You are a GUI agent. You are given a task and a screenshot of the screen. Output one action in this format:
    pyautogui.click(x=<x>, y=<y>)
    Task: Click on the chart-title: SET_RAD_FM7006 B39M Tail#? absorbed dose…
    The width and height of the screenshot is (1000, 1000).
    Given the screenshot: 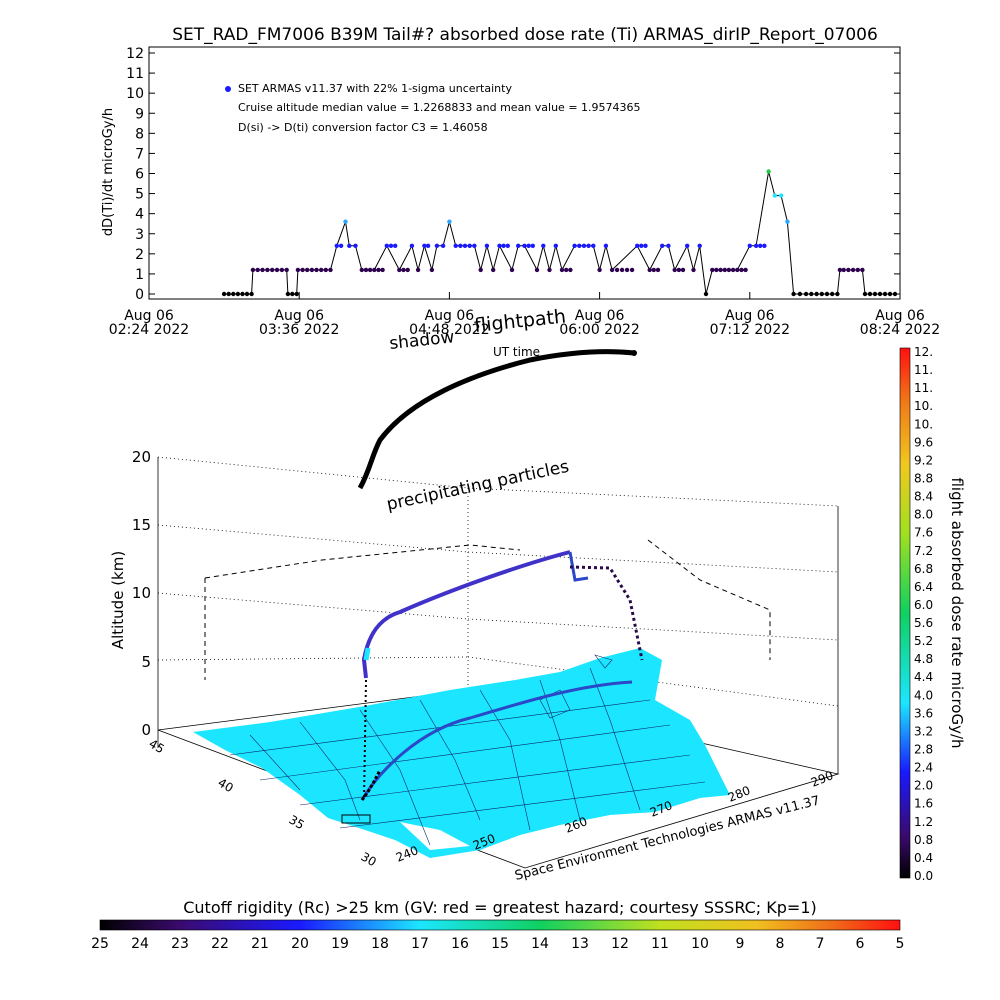 What is the action you would take?
    pyautogui.click(x=525, y=35)
    